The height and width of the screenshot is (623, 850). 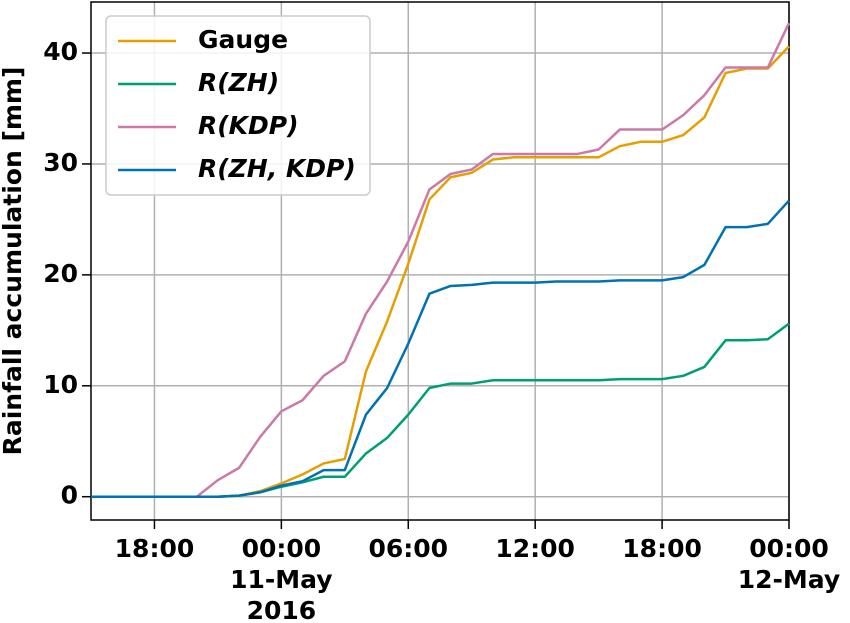 What do you see at coordinates (535, 548) in the screenshot?
I see `x-tick-label: 12:00` at bounding box center [535, 548].